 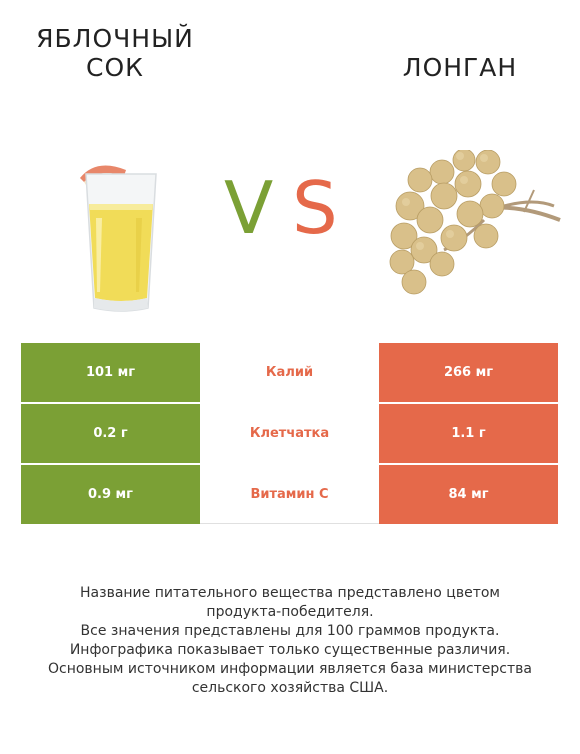 I want to click on table-row: 101 мг Калий 266 мг, so click(x=289, y=373).